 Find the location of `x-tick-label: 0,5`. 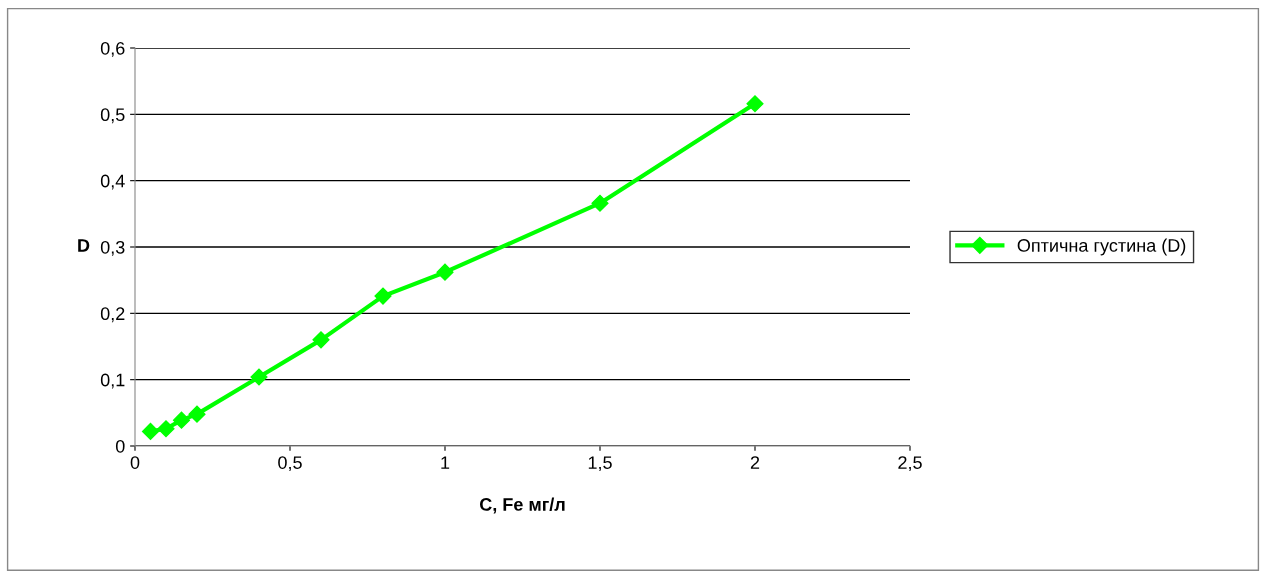

x-tick-label: 0,5 is located at coordinates (290, 464).